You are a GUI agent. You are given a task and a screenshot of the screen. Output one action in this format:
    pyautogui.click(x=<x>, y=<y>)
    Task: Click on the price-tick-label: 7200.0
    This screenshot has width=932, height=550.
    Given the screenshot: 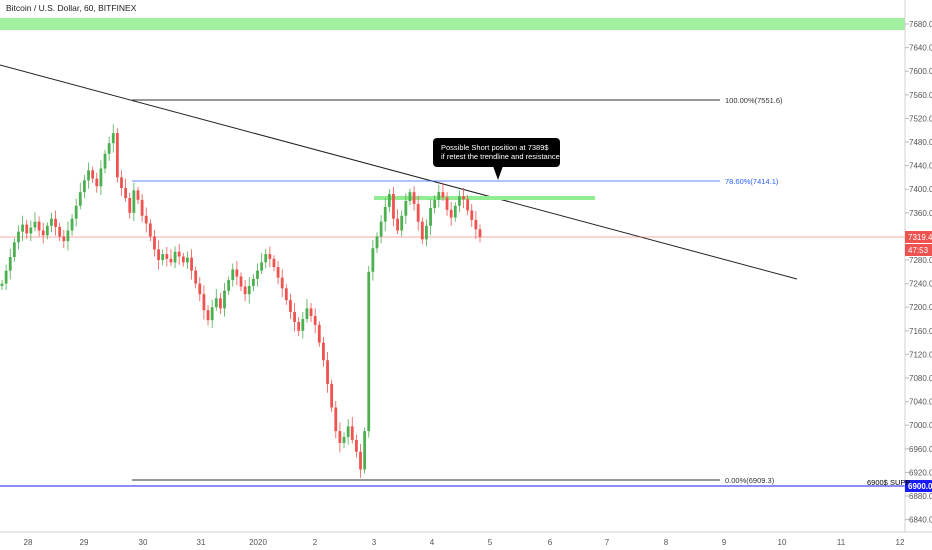 What is the action you would take?
    pyautogui.click(x=920, y=307)
    